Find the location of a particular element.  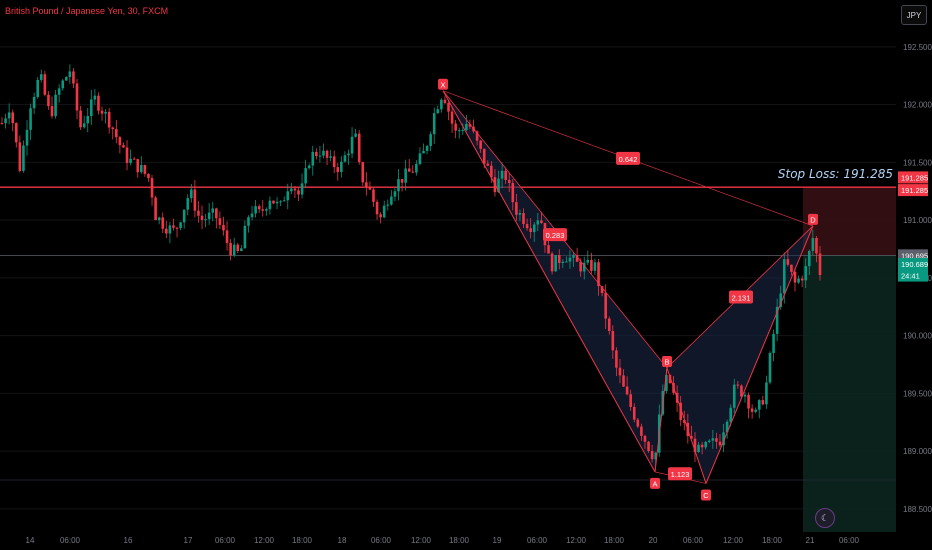

time-tick-label: 18:00 is located at coordinates (772, 540).